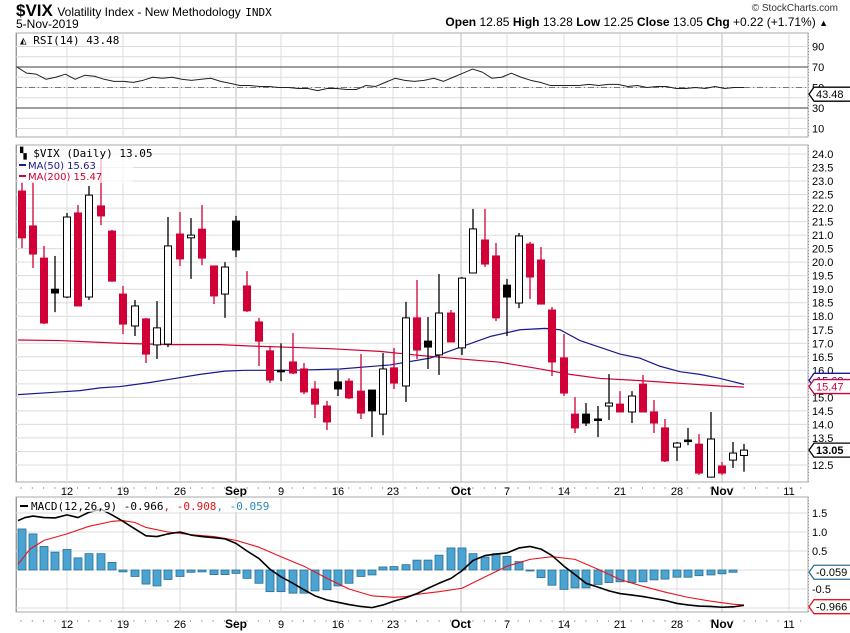 The image size is (850, 633). I want to click on macd-histogram, so click(377, 561).